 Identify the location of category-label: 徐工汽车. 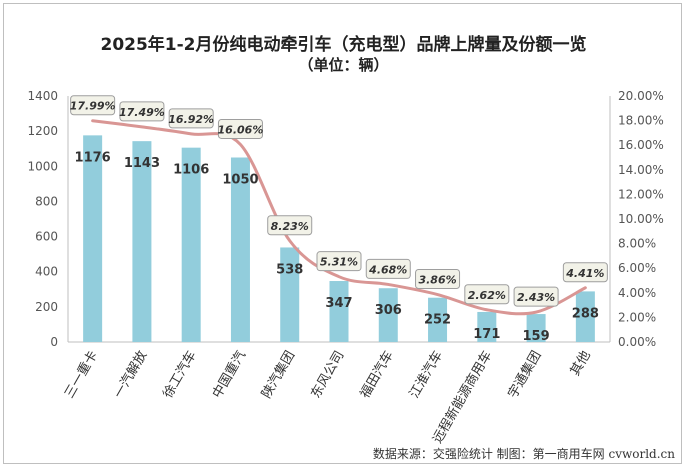
(180, 374).